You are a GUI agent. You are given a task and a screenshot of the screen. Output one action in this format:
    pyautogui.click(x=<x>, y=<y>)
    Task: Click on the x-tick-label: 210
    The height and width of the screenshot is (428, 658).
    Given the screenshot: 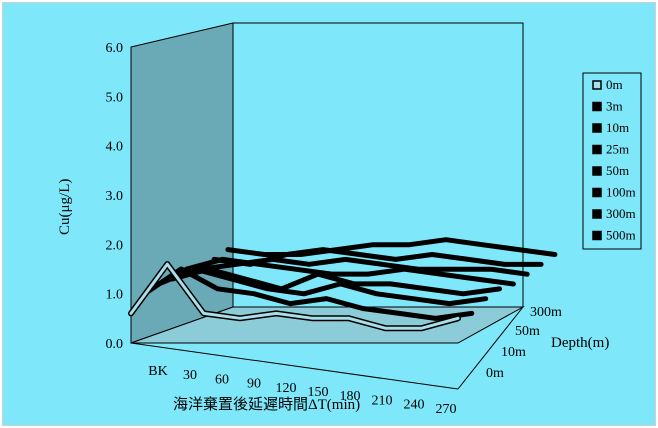 What is the action you would take?
    pyautogui.click(x=382, y=400)
    